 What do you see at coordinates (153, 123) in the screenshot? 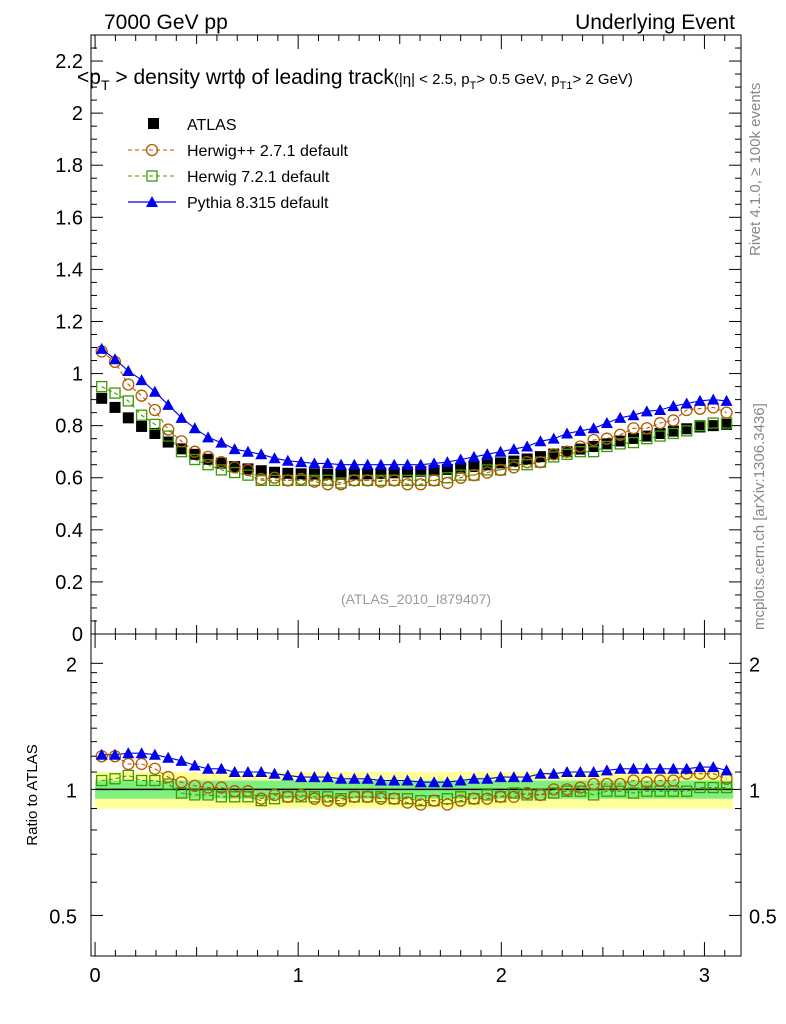
I see `legend-marker-atlas` at bounding box center [153, 123].